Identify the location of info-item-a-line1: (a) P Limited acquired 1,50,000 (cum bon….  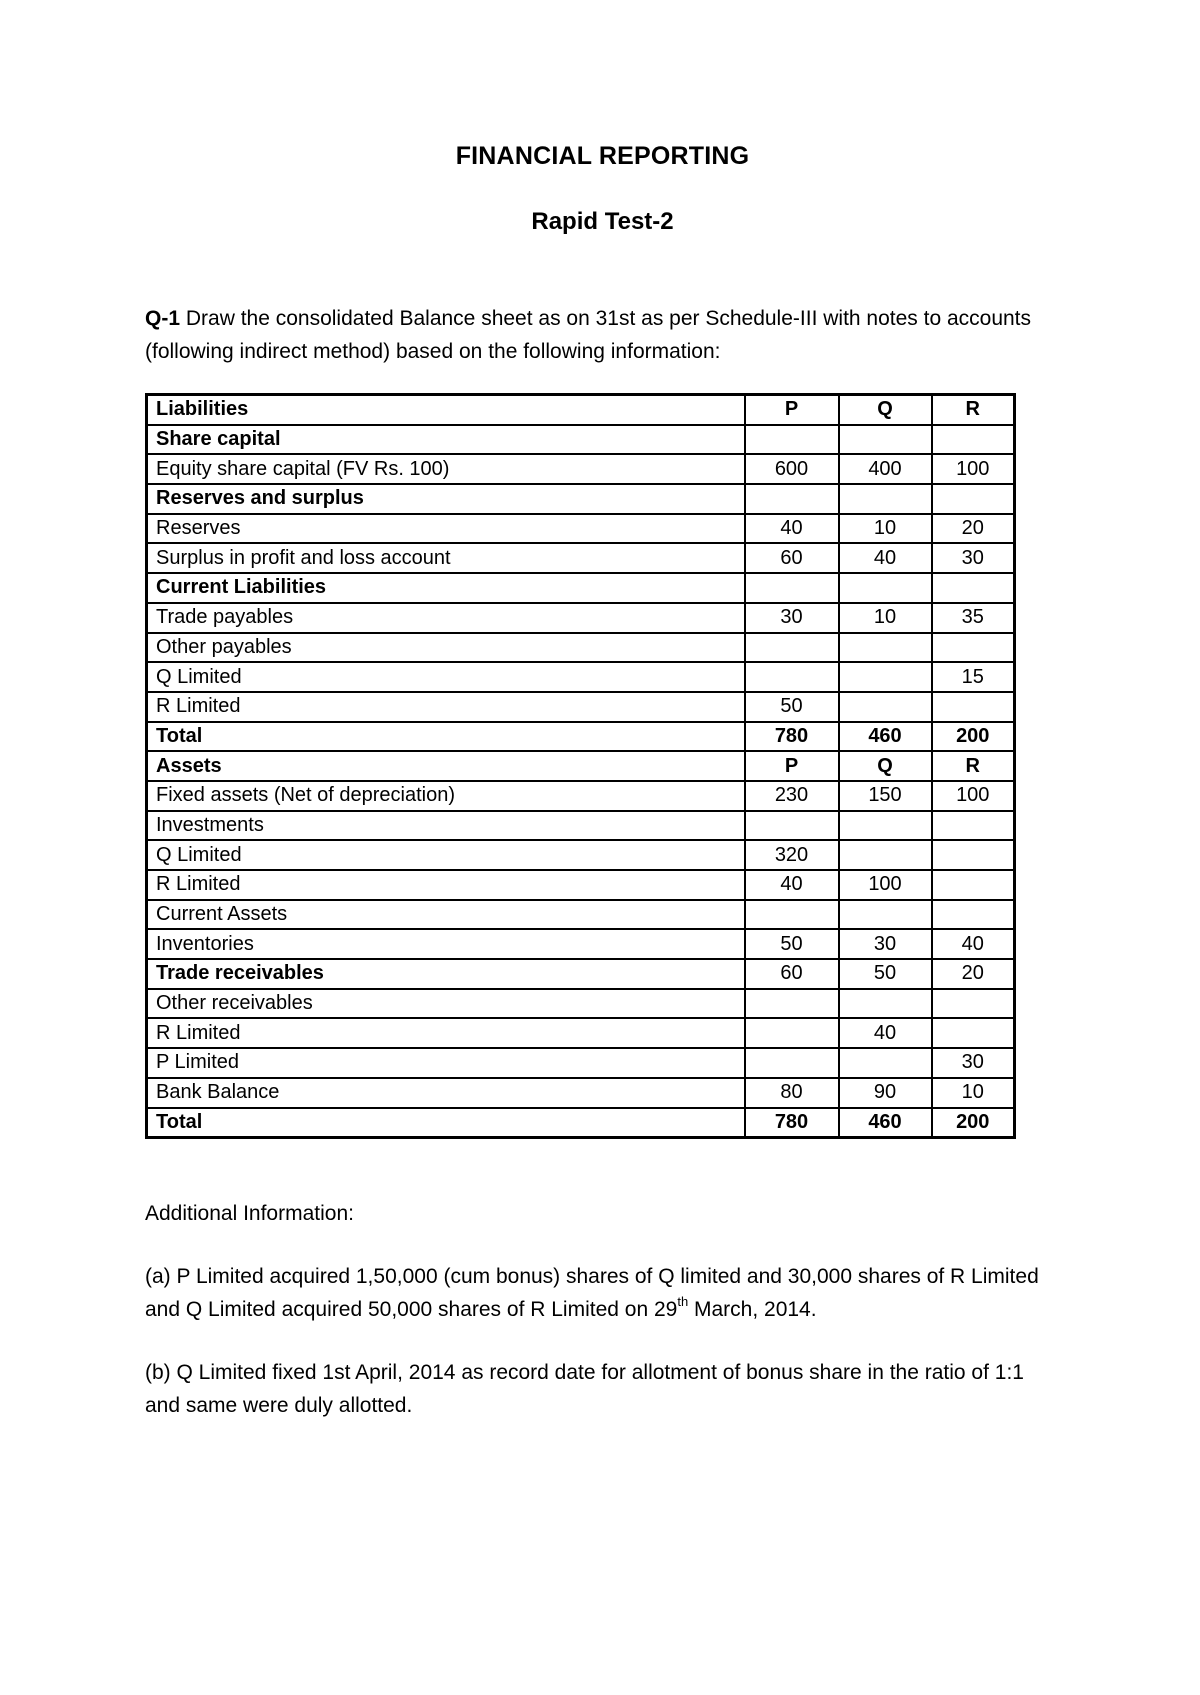
(592, 1277).